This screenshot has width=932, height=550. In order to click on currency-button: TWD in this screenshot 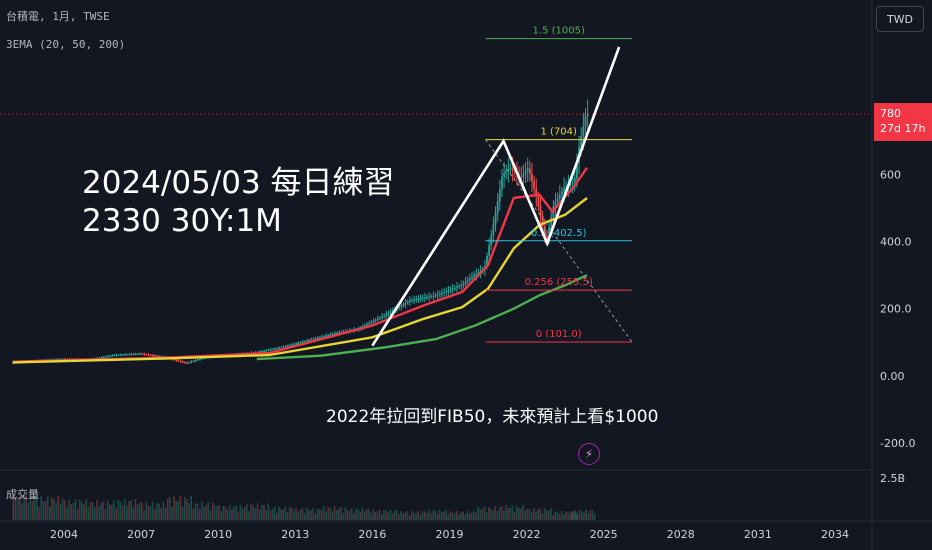, I will do `click(900, 19)`.